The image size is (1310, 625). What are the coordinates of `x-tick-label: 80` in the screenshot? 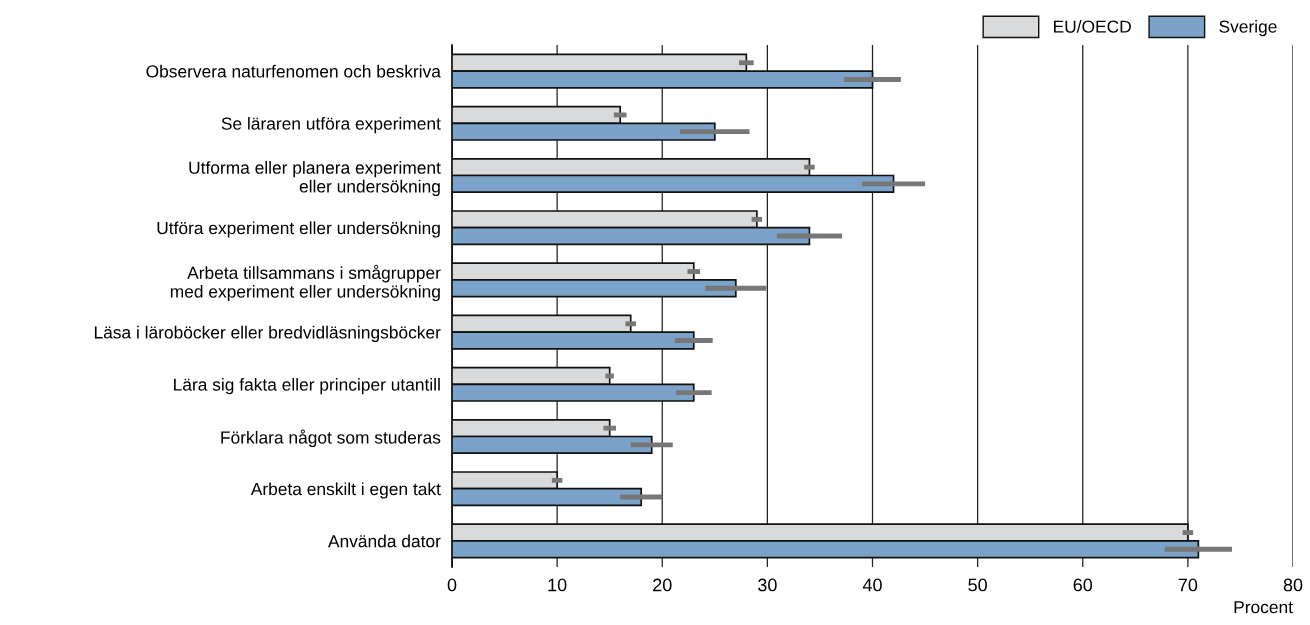 It's located at (1293, 585).